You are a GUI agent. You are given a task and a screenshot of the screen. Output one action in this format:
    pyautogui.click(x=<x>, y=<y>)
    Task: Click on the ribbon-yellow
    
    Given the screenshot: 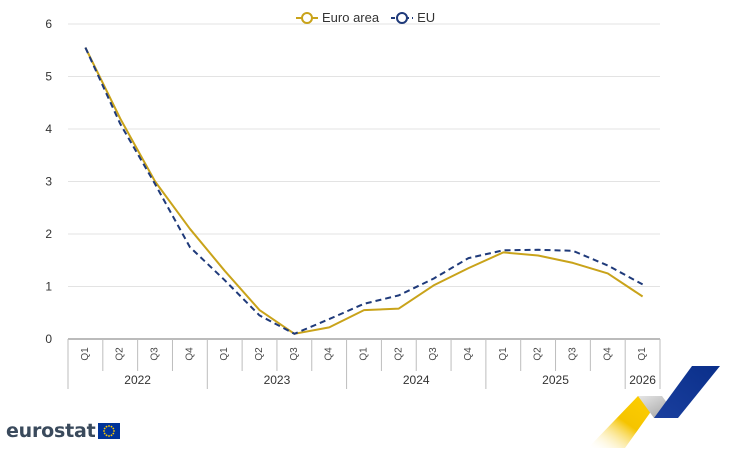 What is the action you would take?
    pyautogui.click(x=625, y=422)
    